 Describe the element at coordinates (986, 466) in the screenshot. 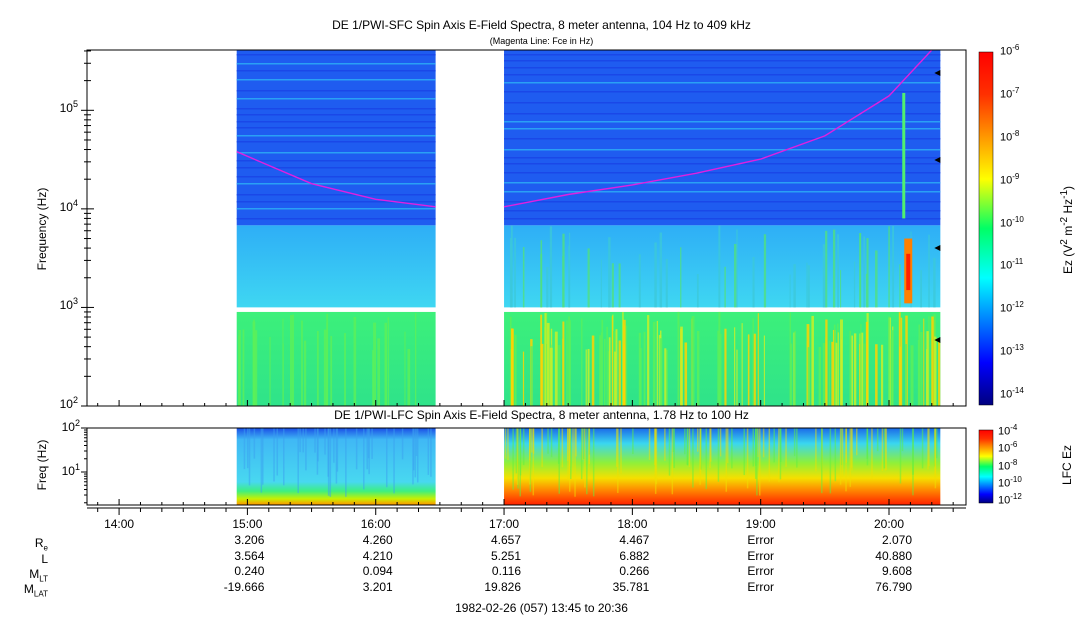

I see `lfc-colorbar` at that location.